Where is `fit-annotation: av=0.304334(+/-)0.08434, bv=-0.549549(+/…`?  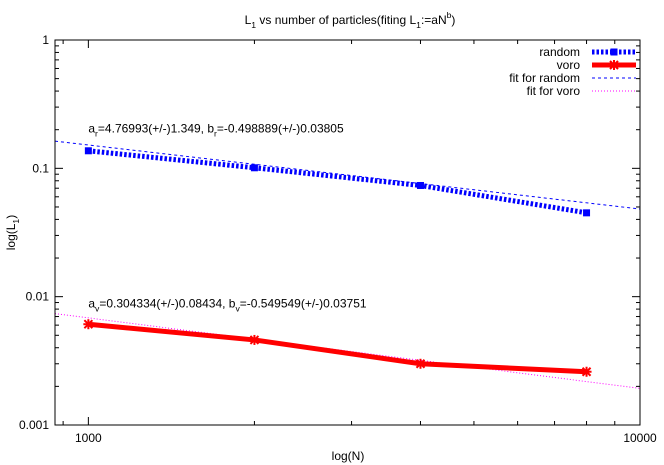
fit-annotation: av=0.304334(+/-)0.08434, bv=-0.549549(+/… is located at coordinates (227, 305).